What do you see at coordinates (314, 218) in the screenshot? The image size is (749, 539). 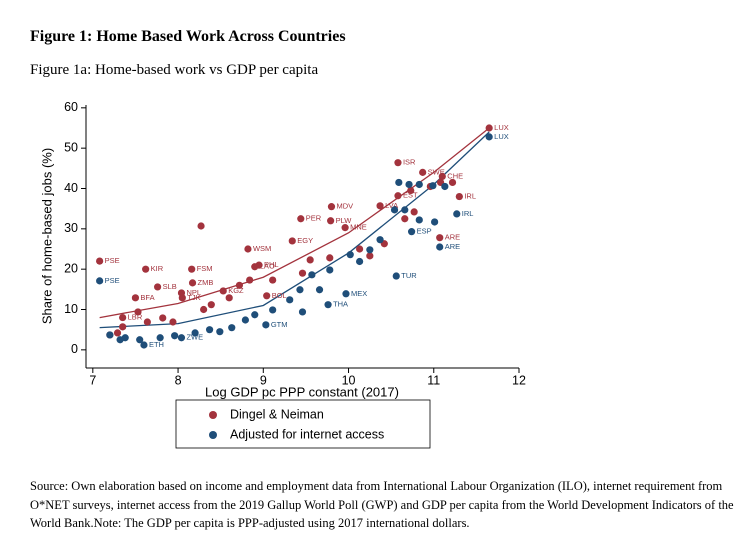 I see `point-label: PER` at bounding box center [314, 218].